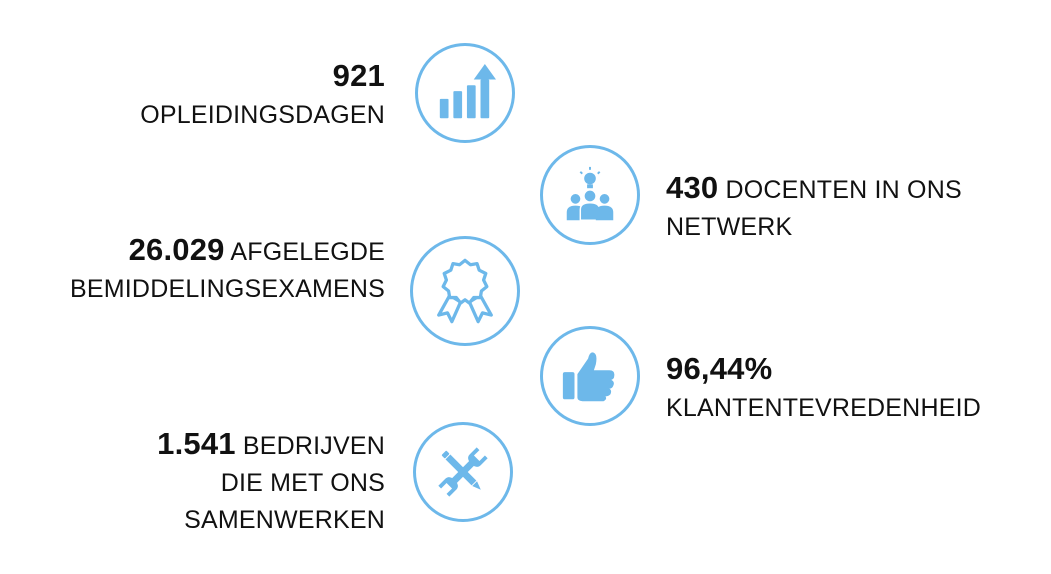  What do you see at coordinates (307, 252) in the screenshot?
I see `stat-label-1: AFGELEGDE` at bounding box center [307, 252].